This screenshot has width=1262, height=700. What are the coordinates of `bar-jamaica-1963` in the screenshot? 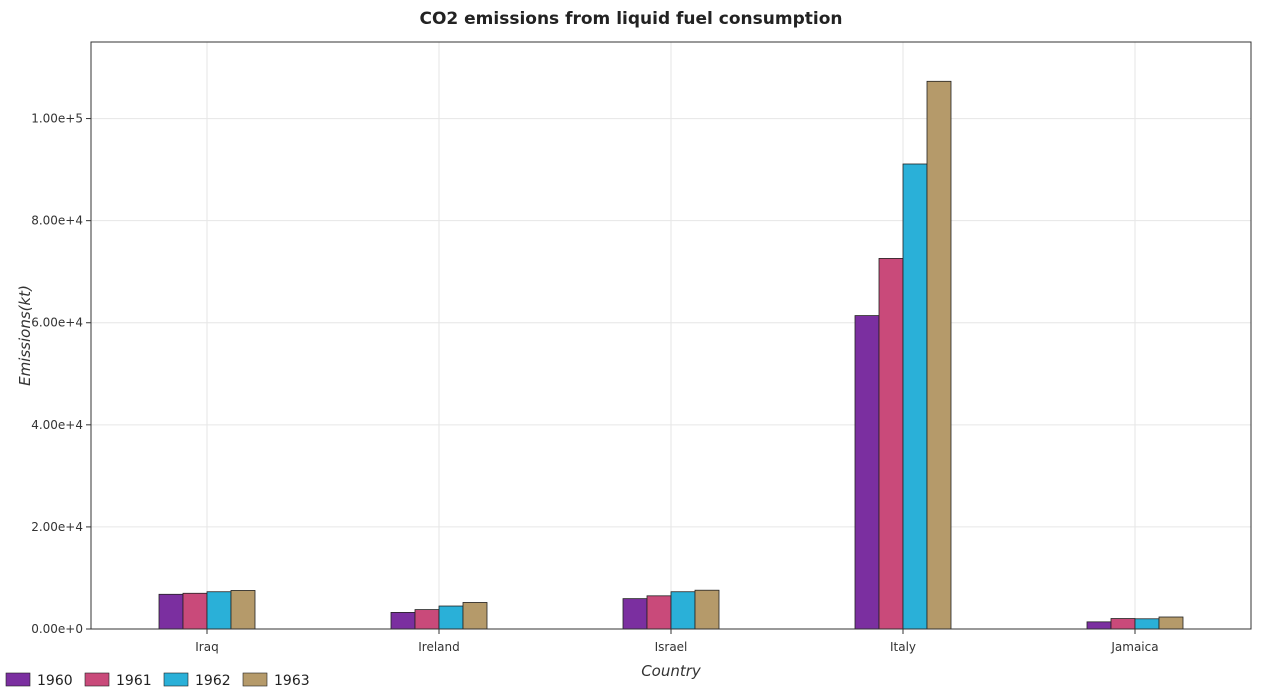 It's located at (1171, 623).